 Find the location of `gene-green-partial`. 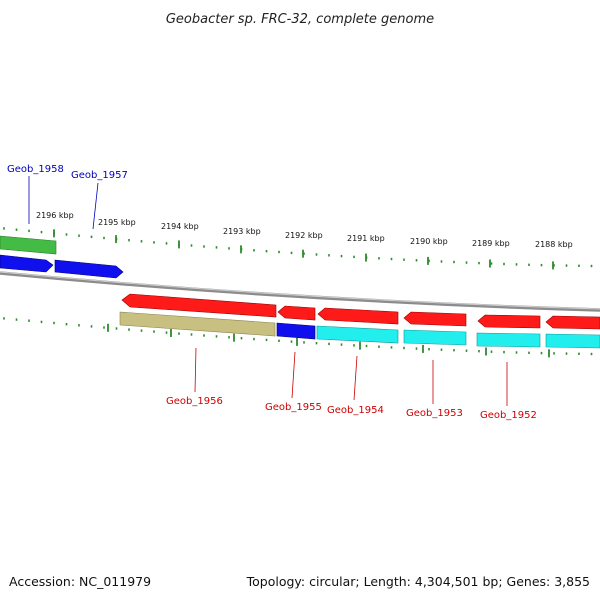

gene-green-partial is located at coordinates (28, 245).